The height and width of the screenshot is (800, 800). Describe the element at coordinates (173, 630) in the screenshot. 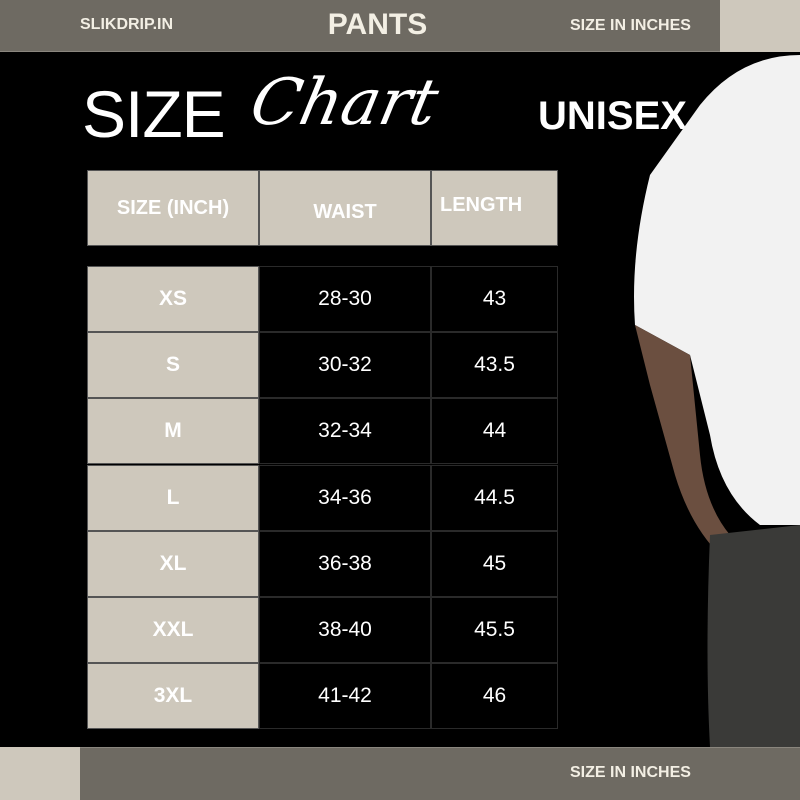

I see `cell-size: XXL` at that location.